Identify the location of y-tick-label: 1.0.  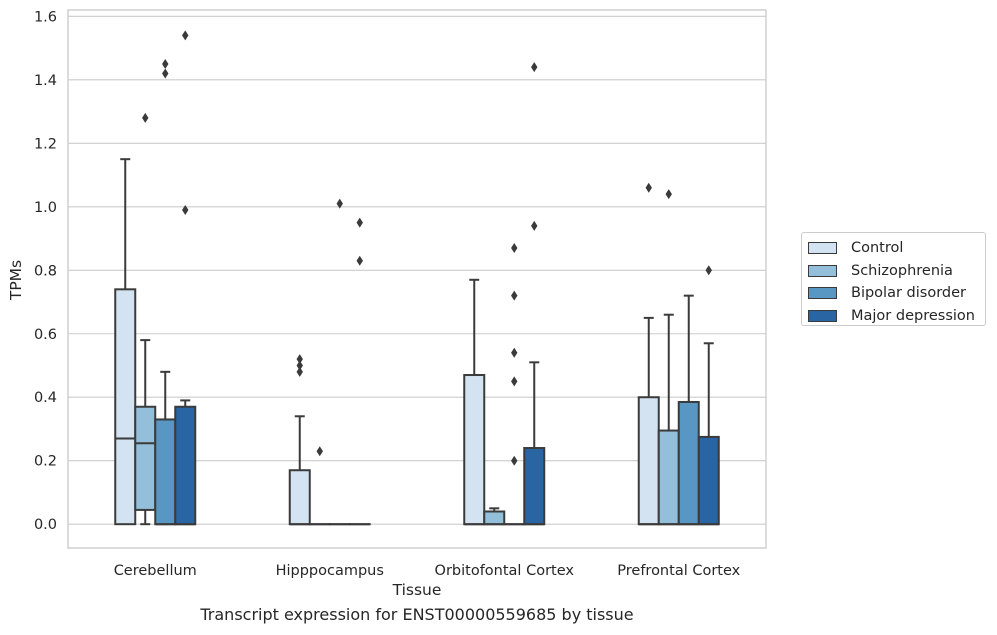
(45, 208).